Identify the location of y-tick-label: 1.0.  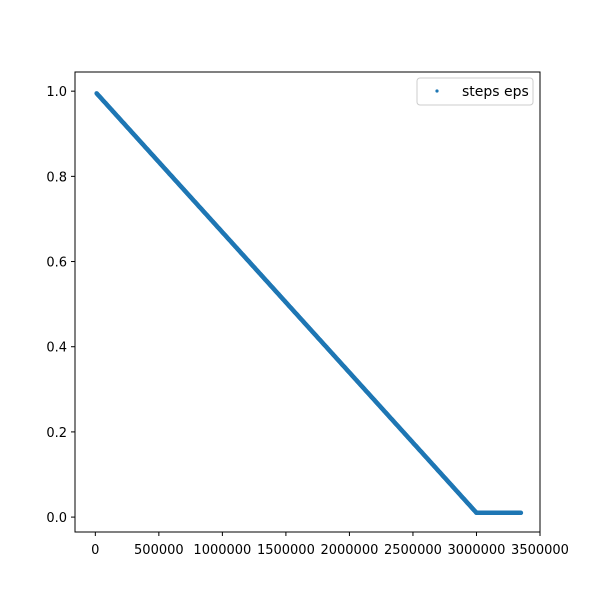
(56, 92).